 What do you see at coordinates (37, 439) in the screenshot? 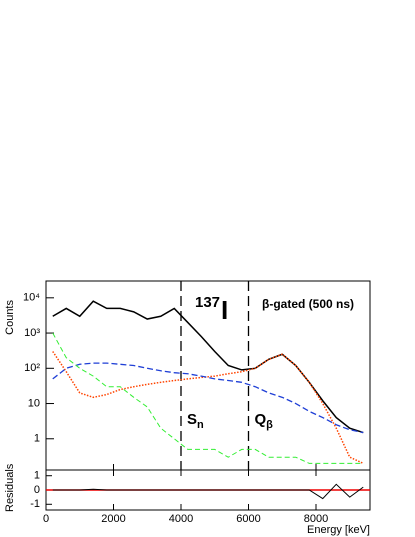
I see `y-tick-label: 1` at bounding box center [37, 439].